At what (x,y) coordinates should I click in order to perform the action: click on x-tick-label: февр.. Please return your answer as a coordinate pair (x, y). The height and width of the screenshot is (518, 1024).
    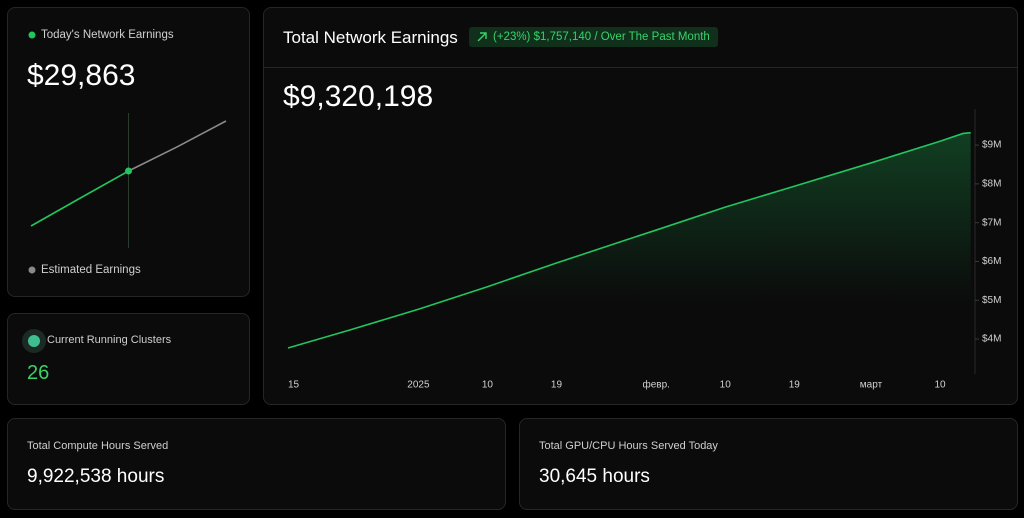
    Looking at the image, I should click on (655, 385).